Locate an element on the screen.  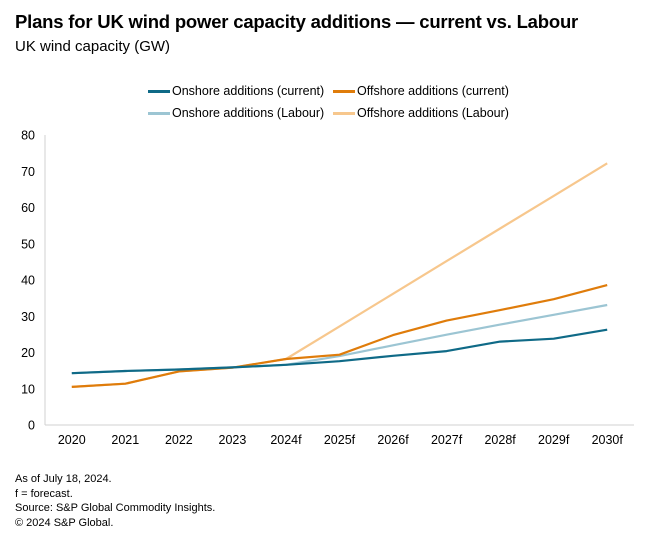
footnote-copyright: © 2024 S&P Global. is located at coordinates (64, 522).